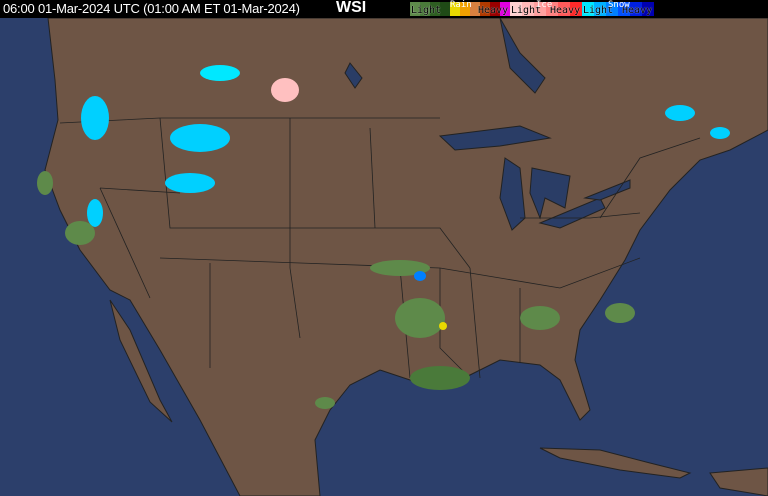 This screenshot has width=768, height=496. I want to click on legend-rain-title: Rain, so click(461, 5).